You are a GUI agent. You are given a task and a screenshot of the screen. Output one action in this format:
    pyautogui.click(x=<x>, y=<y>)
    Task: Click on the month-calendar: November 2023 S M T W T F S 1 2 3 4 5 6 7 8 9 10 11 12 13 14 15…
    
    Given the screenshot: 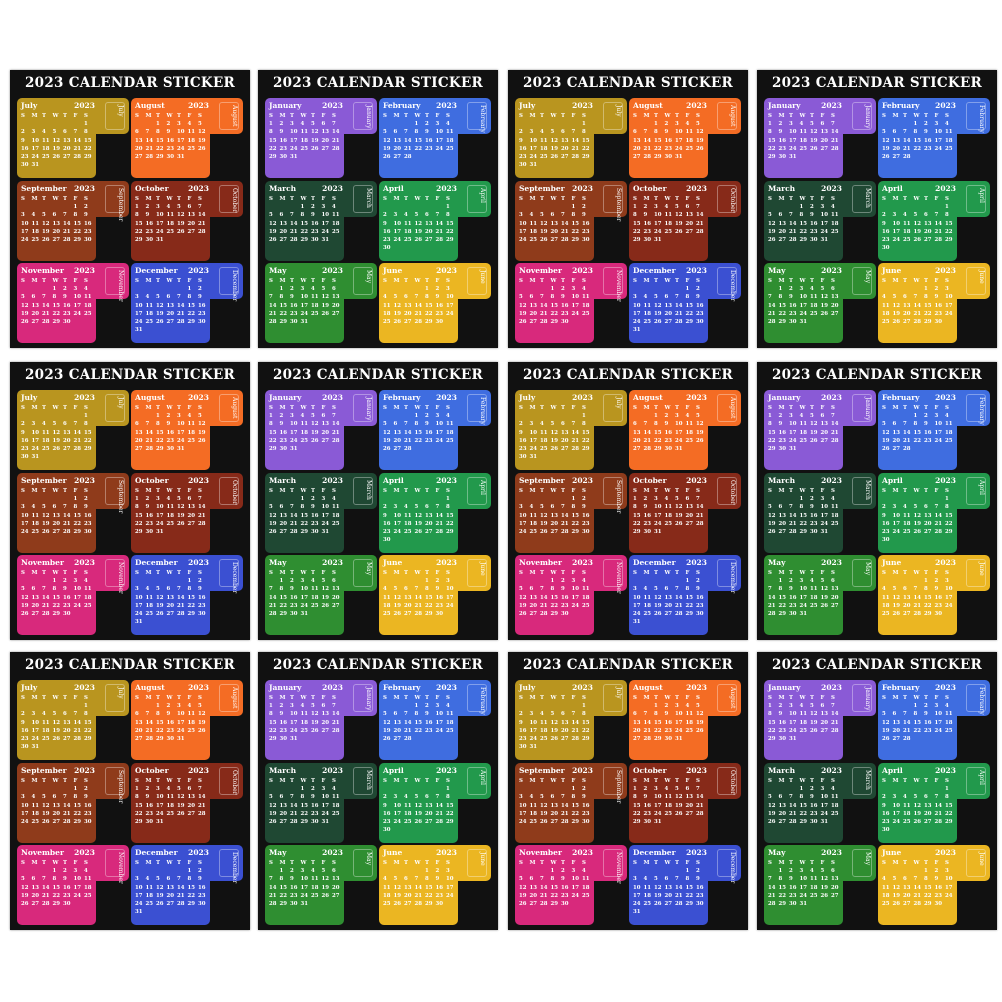 What is the action you would take?
    pyautogui.click(x=58, y=295)
    